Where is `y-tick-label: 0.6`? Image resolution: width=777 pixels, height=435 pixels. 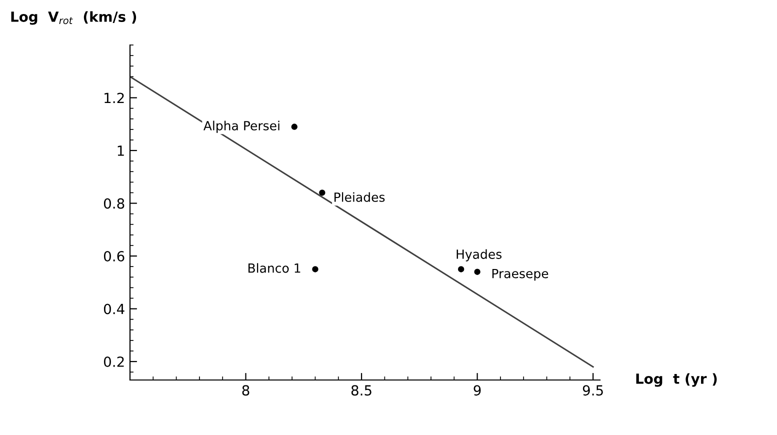
y-tick-label: 0.6 is located at coordinates (114, 256).